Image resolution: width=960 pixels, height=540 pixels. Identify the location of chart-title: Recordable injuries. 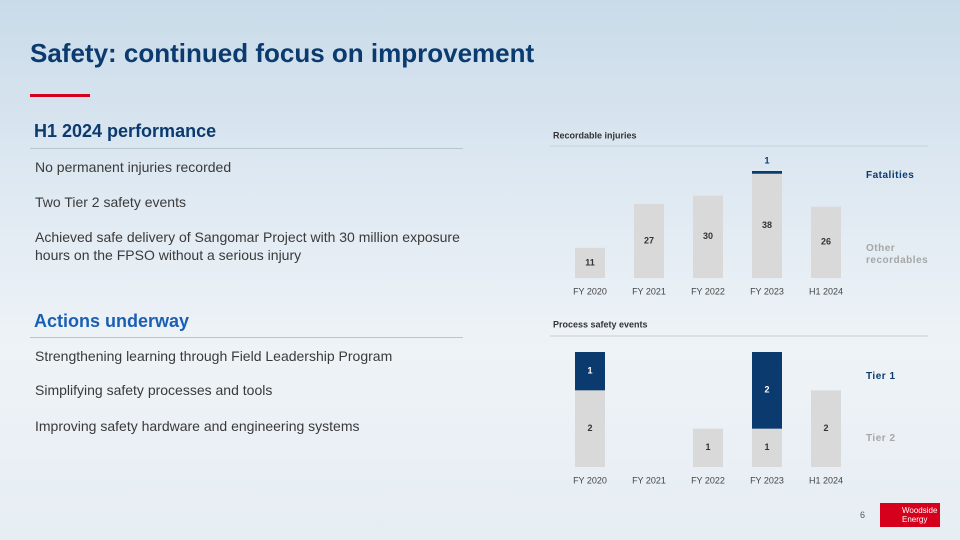
(595, 135).